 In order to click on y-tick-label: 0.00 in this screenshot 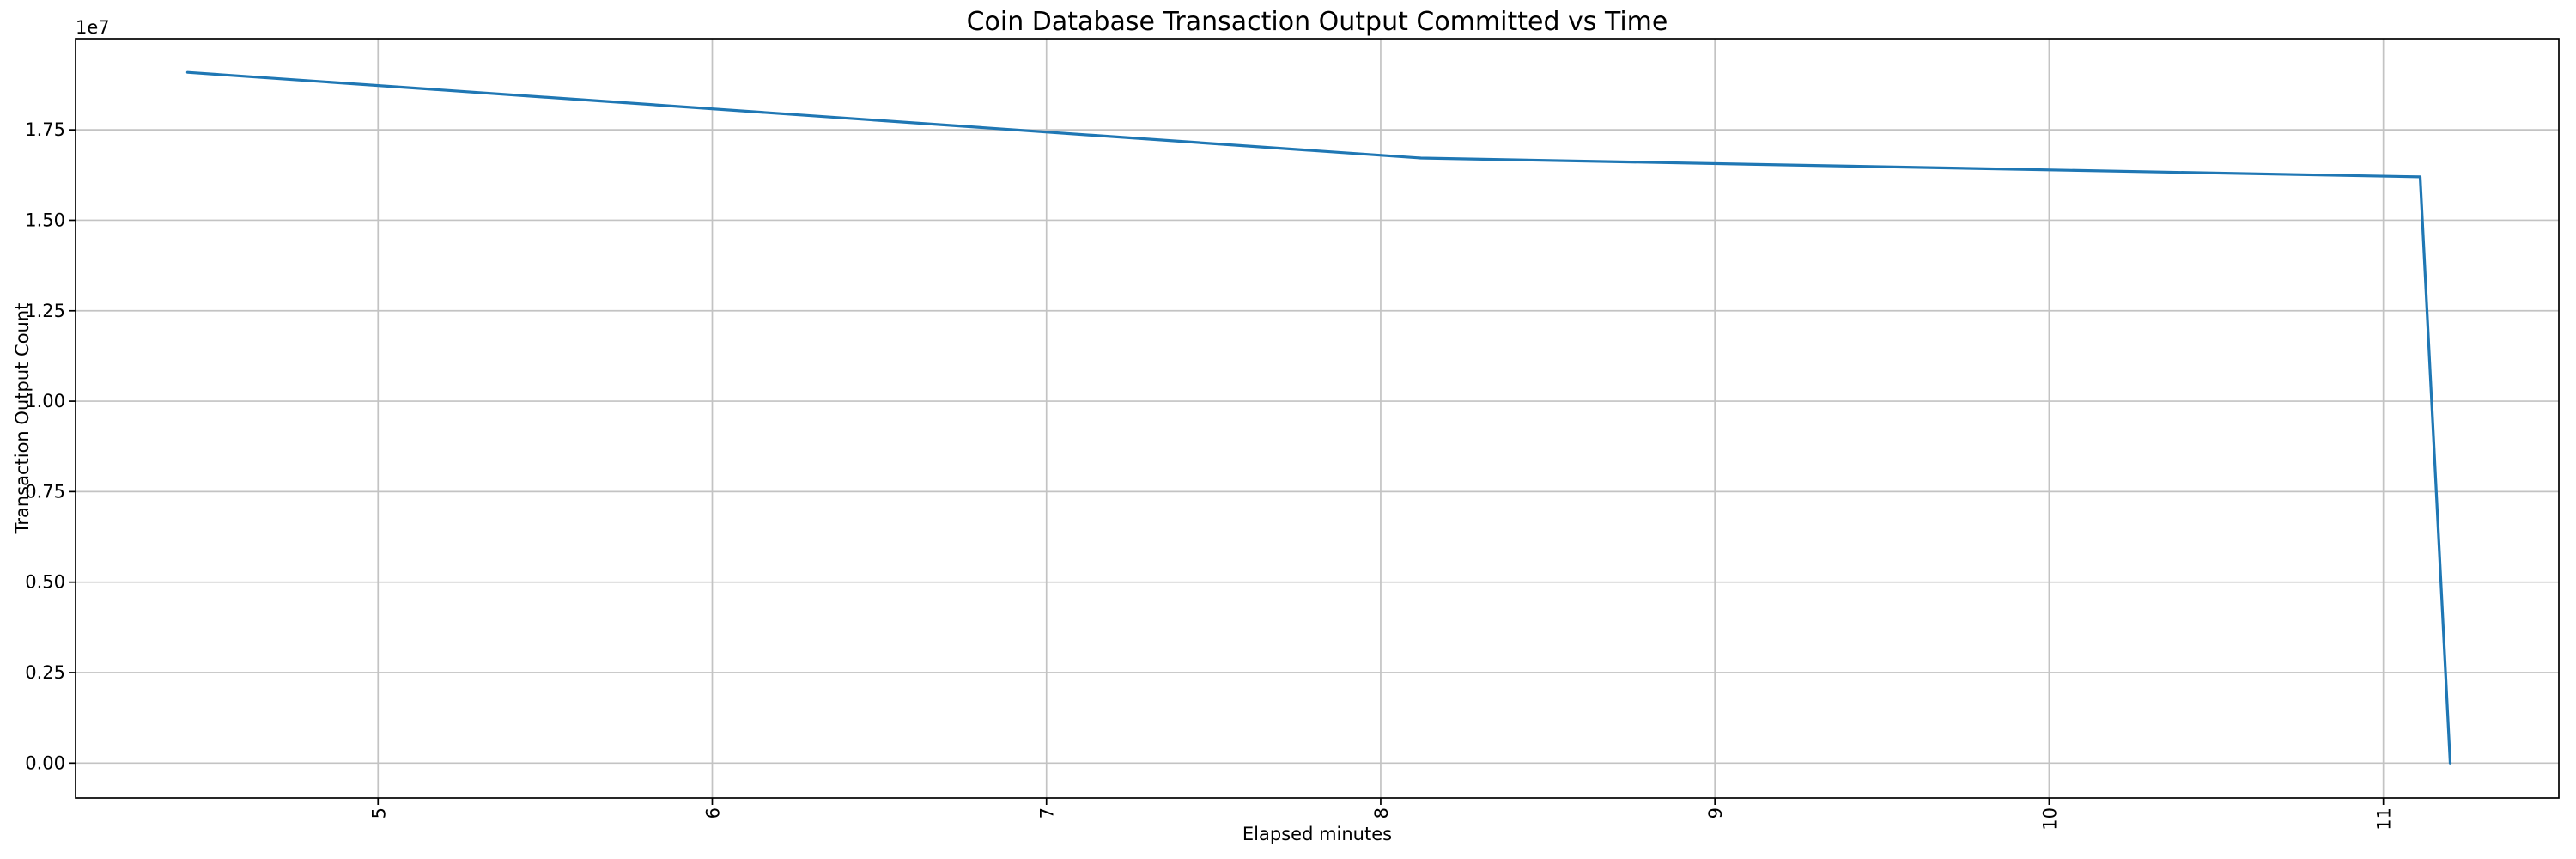, I will do `click(45, 763)`.